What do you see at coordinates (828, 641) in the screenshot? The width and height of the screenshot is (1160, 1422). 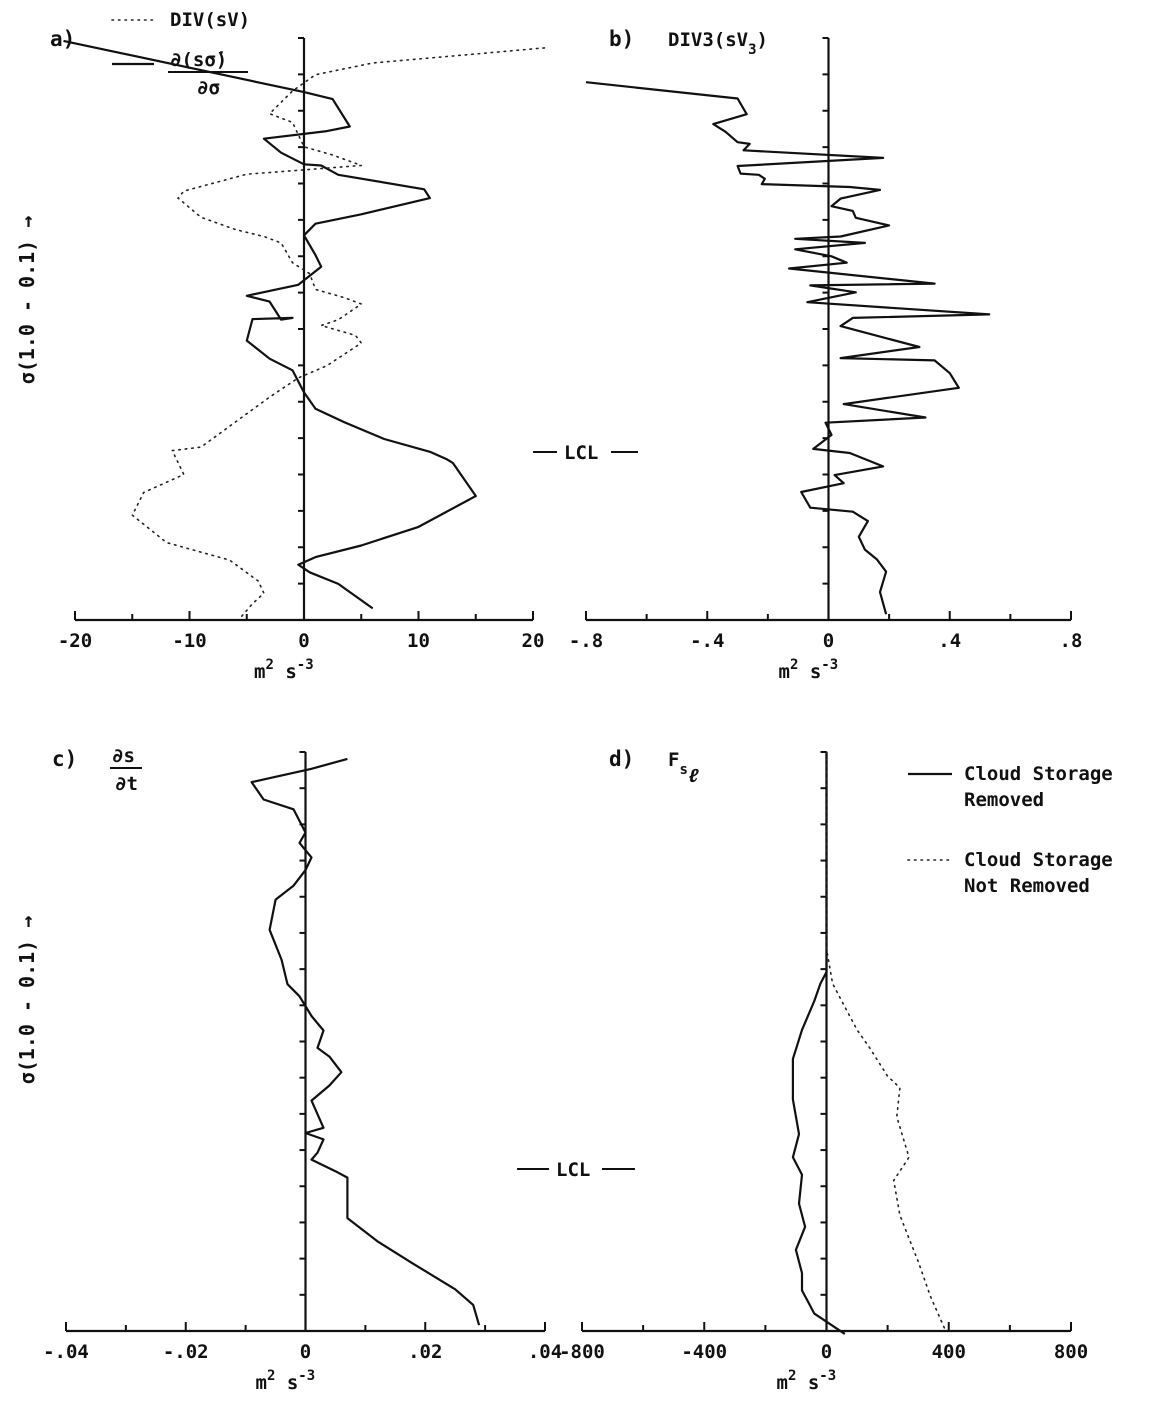 I see `x-tick-label-b-2: 0` at bounding box center [828, 641].